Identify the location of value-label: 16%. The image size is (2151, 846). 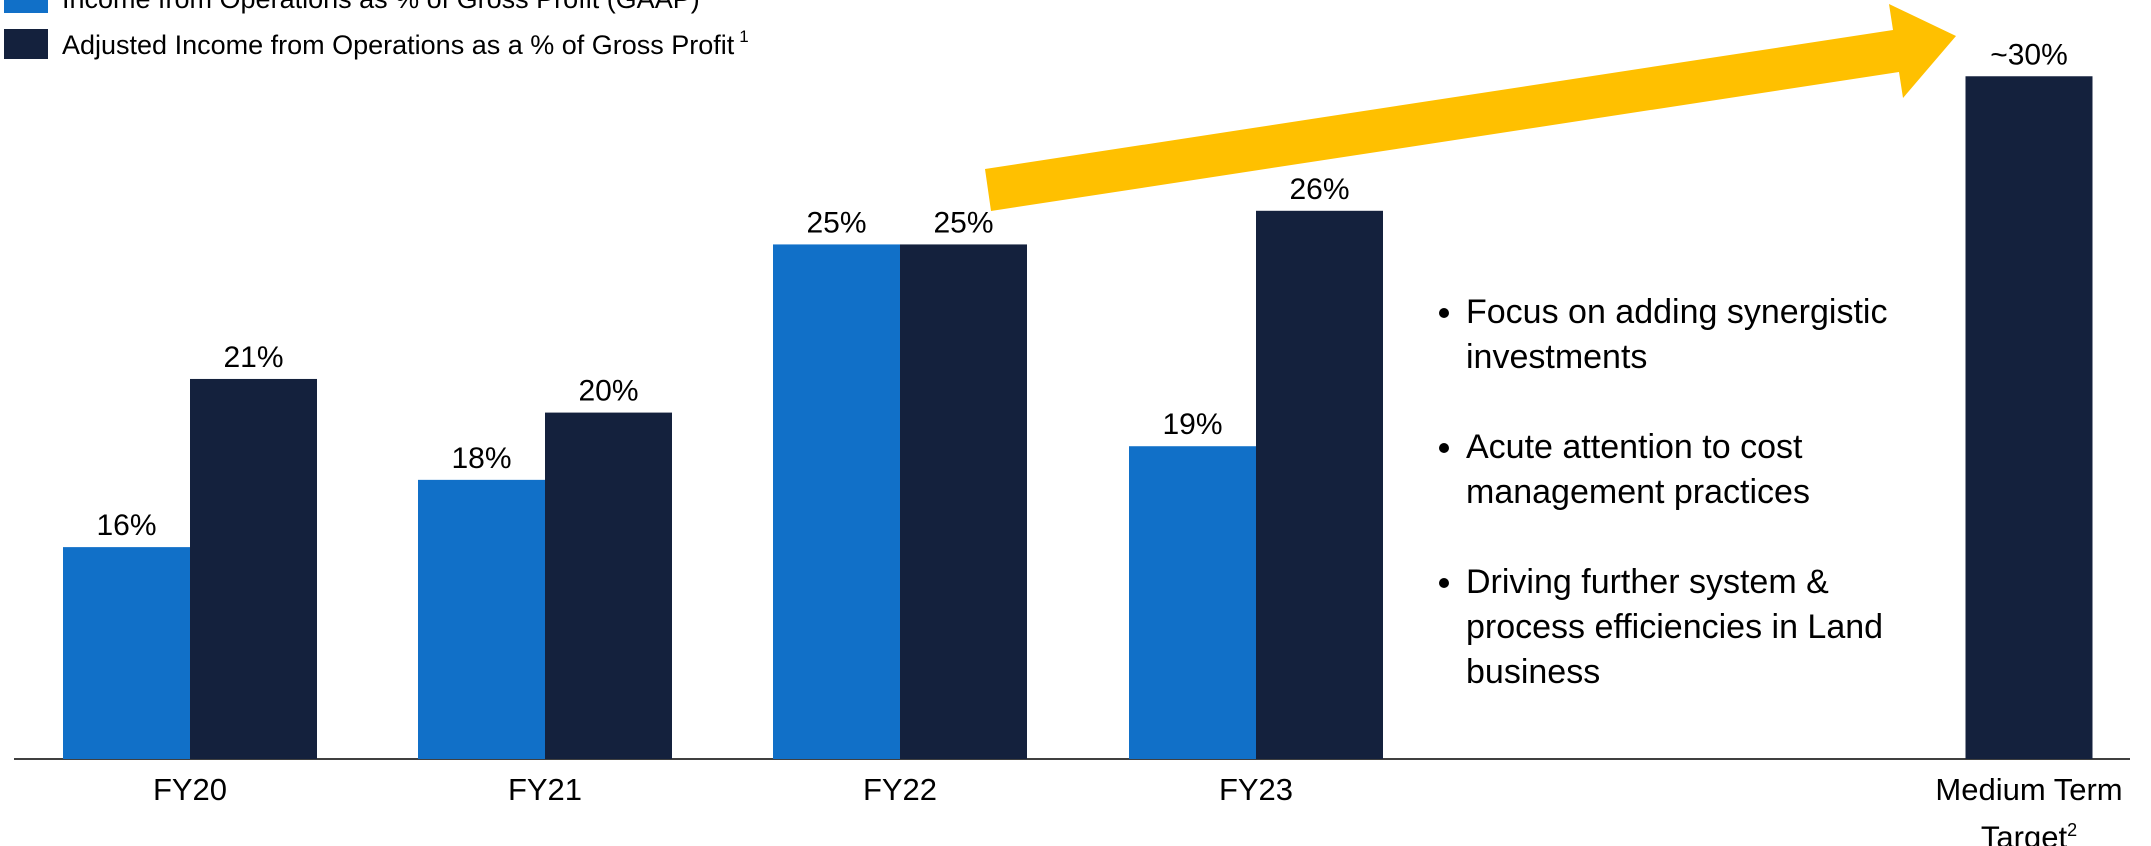
(126, 525).